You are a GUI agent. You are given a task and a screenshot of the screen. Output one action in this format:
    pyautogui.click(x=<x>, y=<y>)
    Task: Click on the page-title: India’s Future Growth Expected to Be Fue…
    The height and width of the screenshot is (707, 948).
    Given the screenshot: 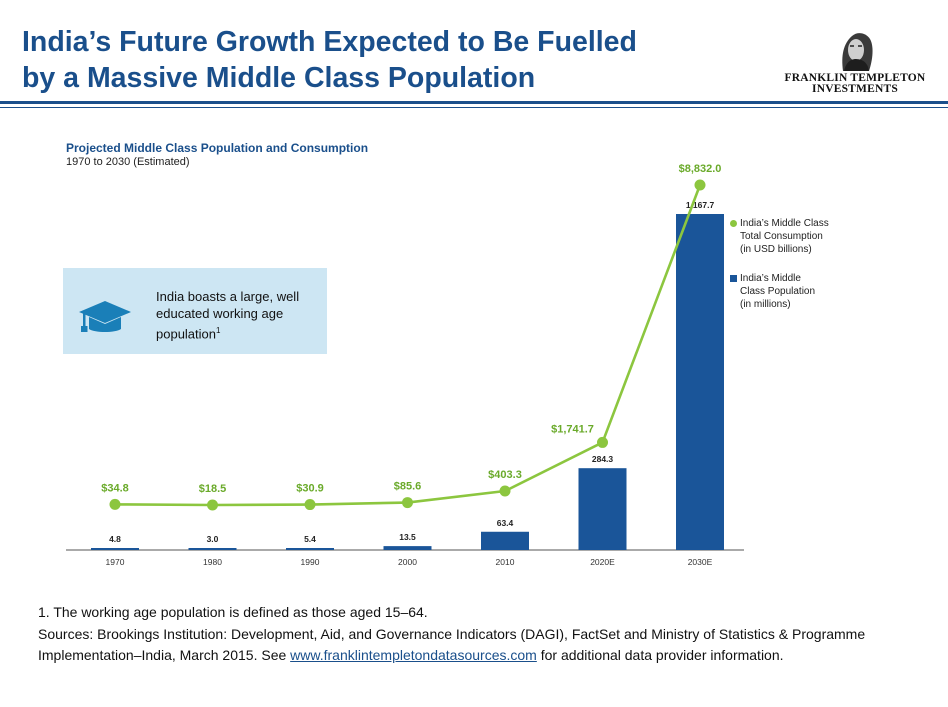 What is the action you would take?
    pyautogui.click(x=382, y=60)
    